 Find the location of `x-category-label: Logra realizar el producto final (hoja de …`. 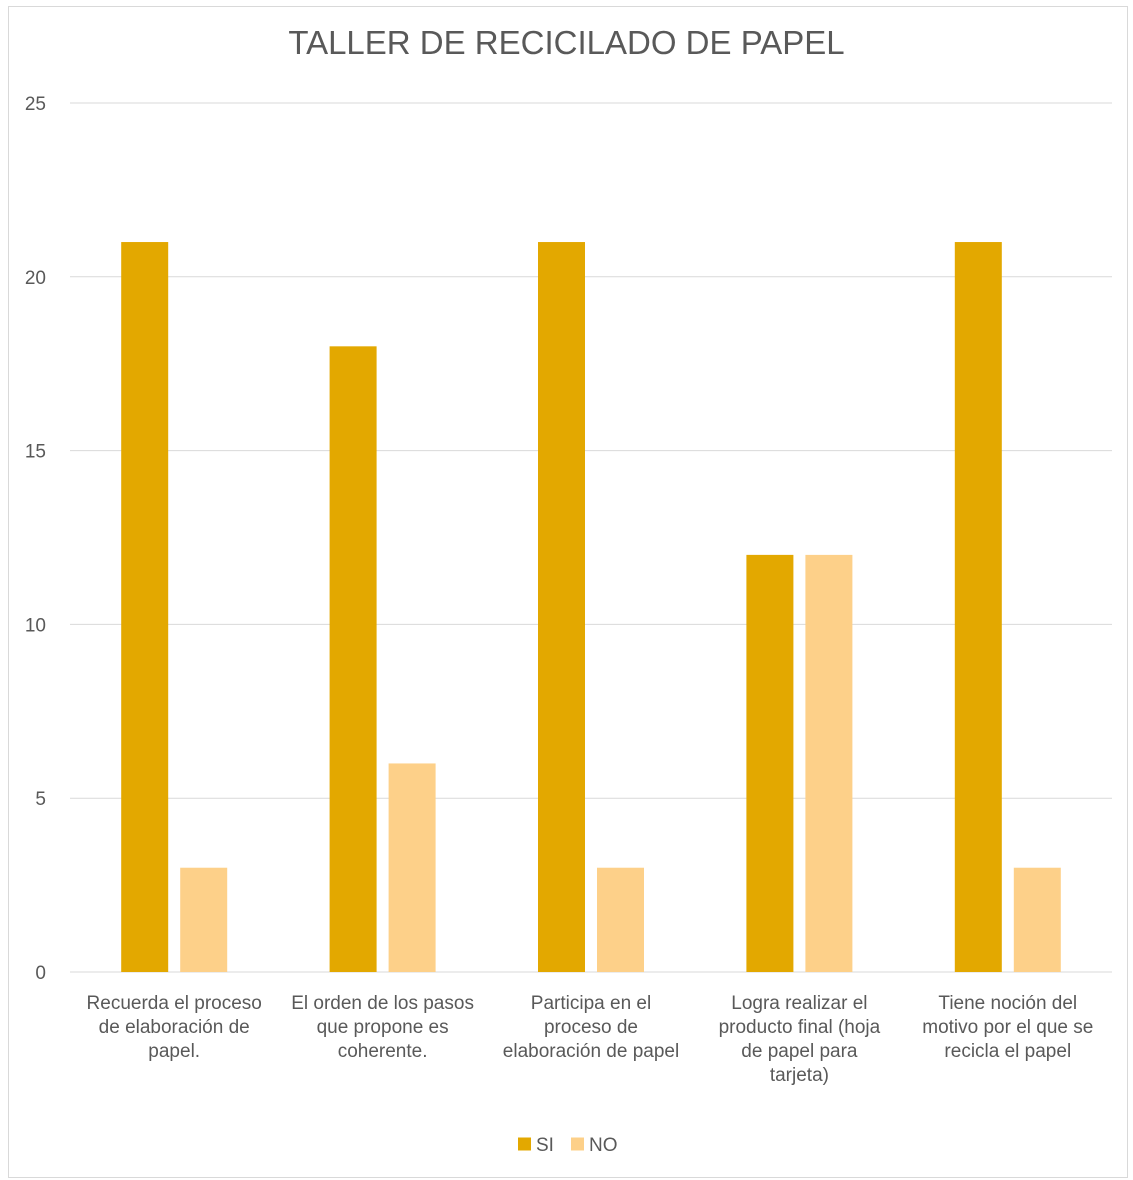

x-category-label: Logra realizar el producto final (hoja de … is located at coordinates (800, 1039).